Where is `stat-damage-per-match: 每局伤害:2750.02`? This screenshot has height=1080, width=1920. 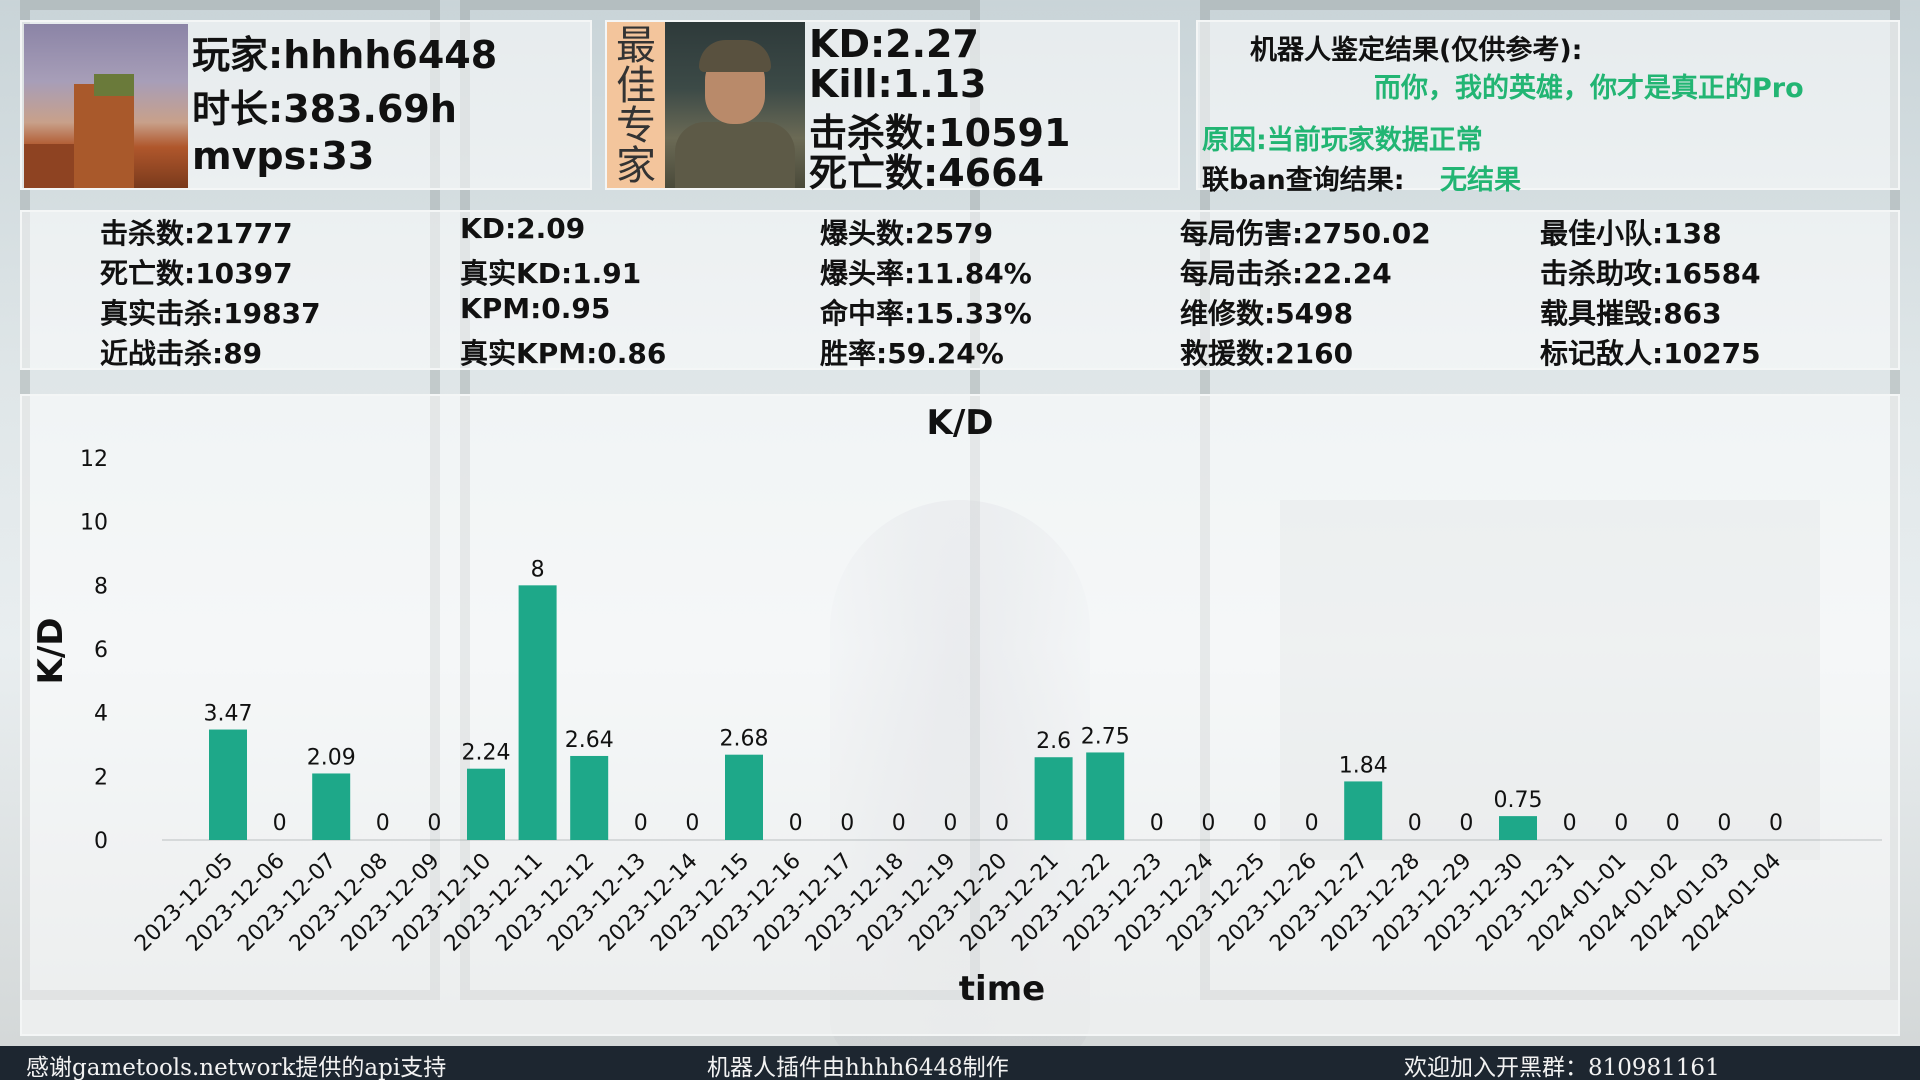 stat-damage-per-match: 每局伤害:2750.02 is located at coordinates (1305, 233).